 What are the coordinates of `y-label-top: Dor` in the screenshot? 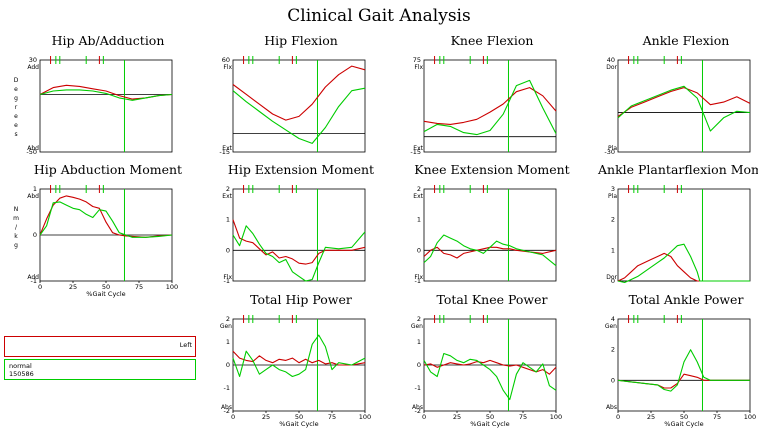 It's located at (611, 67).